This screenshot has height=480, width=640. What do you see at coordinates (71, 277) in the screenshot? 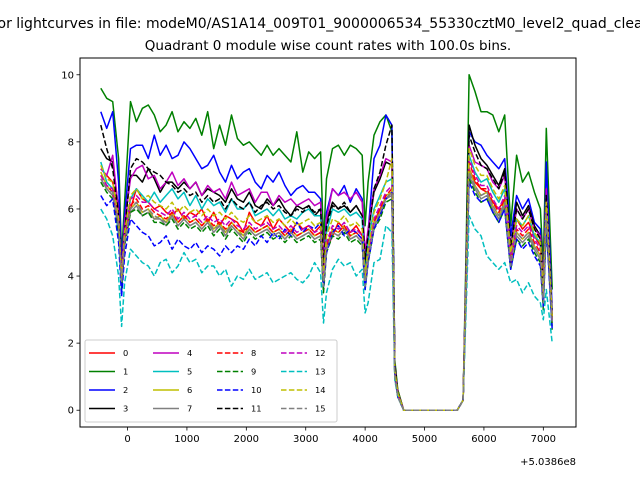
I see `y-tick-label: 4` at bounding box center [71, 277].